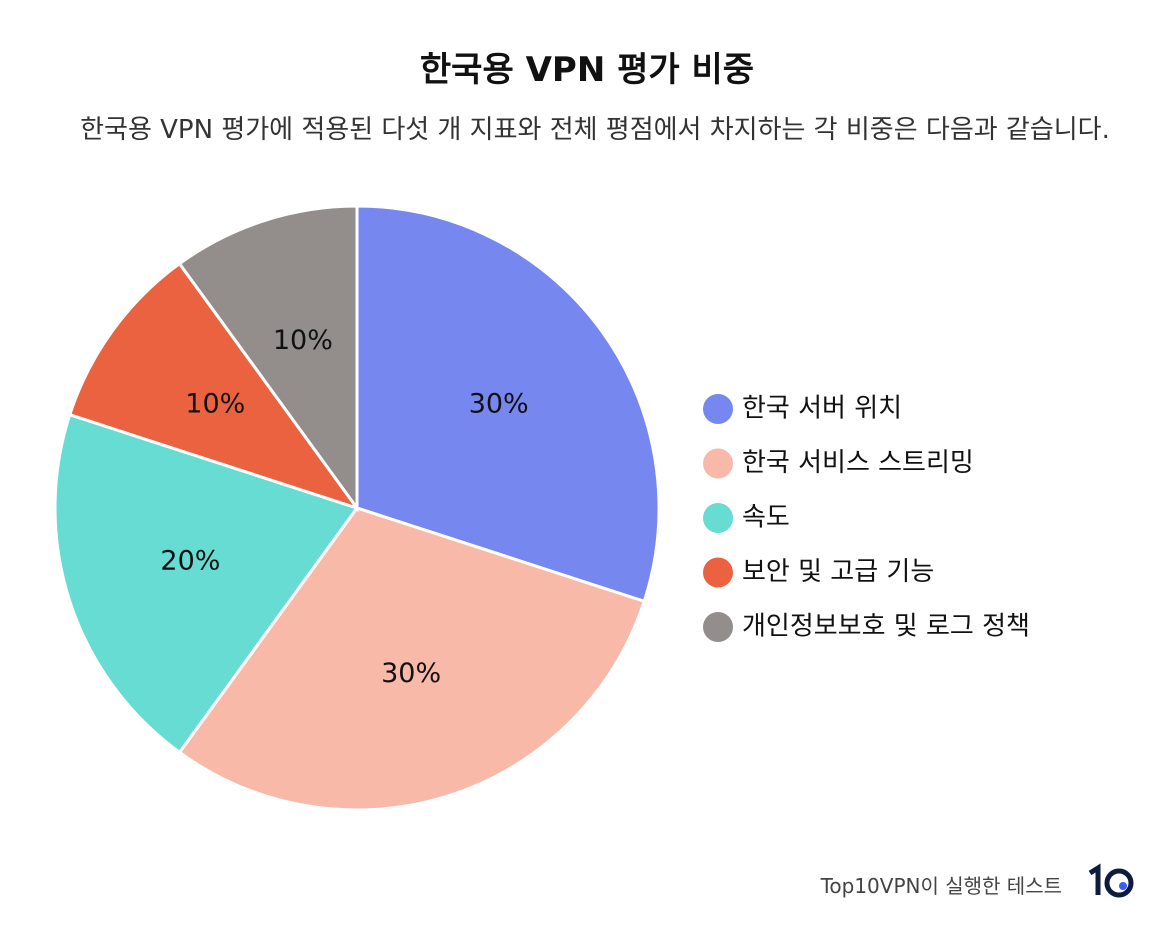 The image size is (1174, 932). What do you see at coordinates (1094, 879) in the screenshot?
I see `logo-one` at bounding box center [1094, 879].